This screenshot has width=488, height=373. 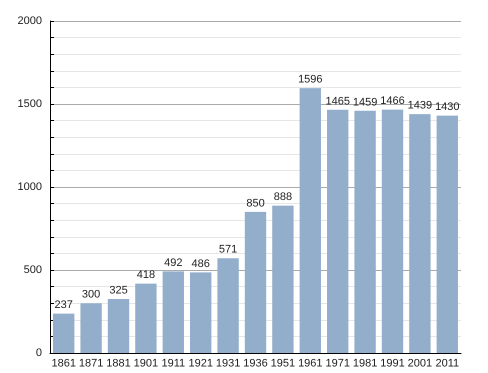 What do you see at coordinates (365, 364) in the screenshot?
I see `x-tick-label: 1981` at bounding box center [365, 364].